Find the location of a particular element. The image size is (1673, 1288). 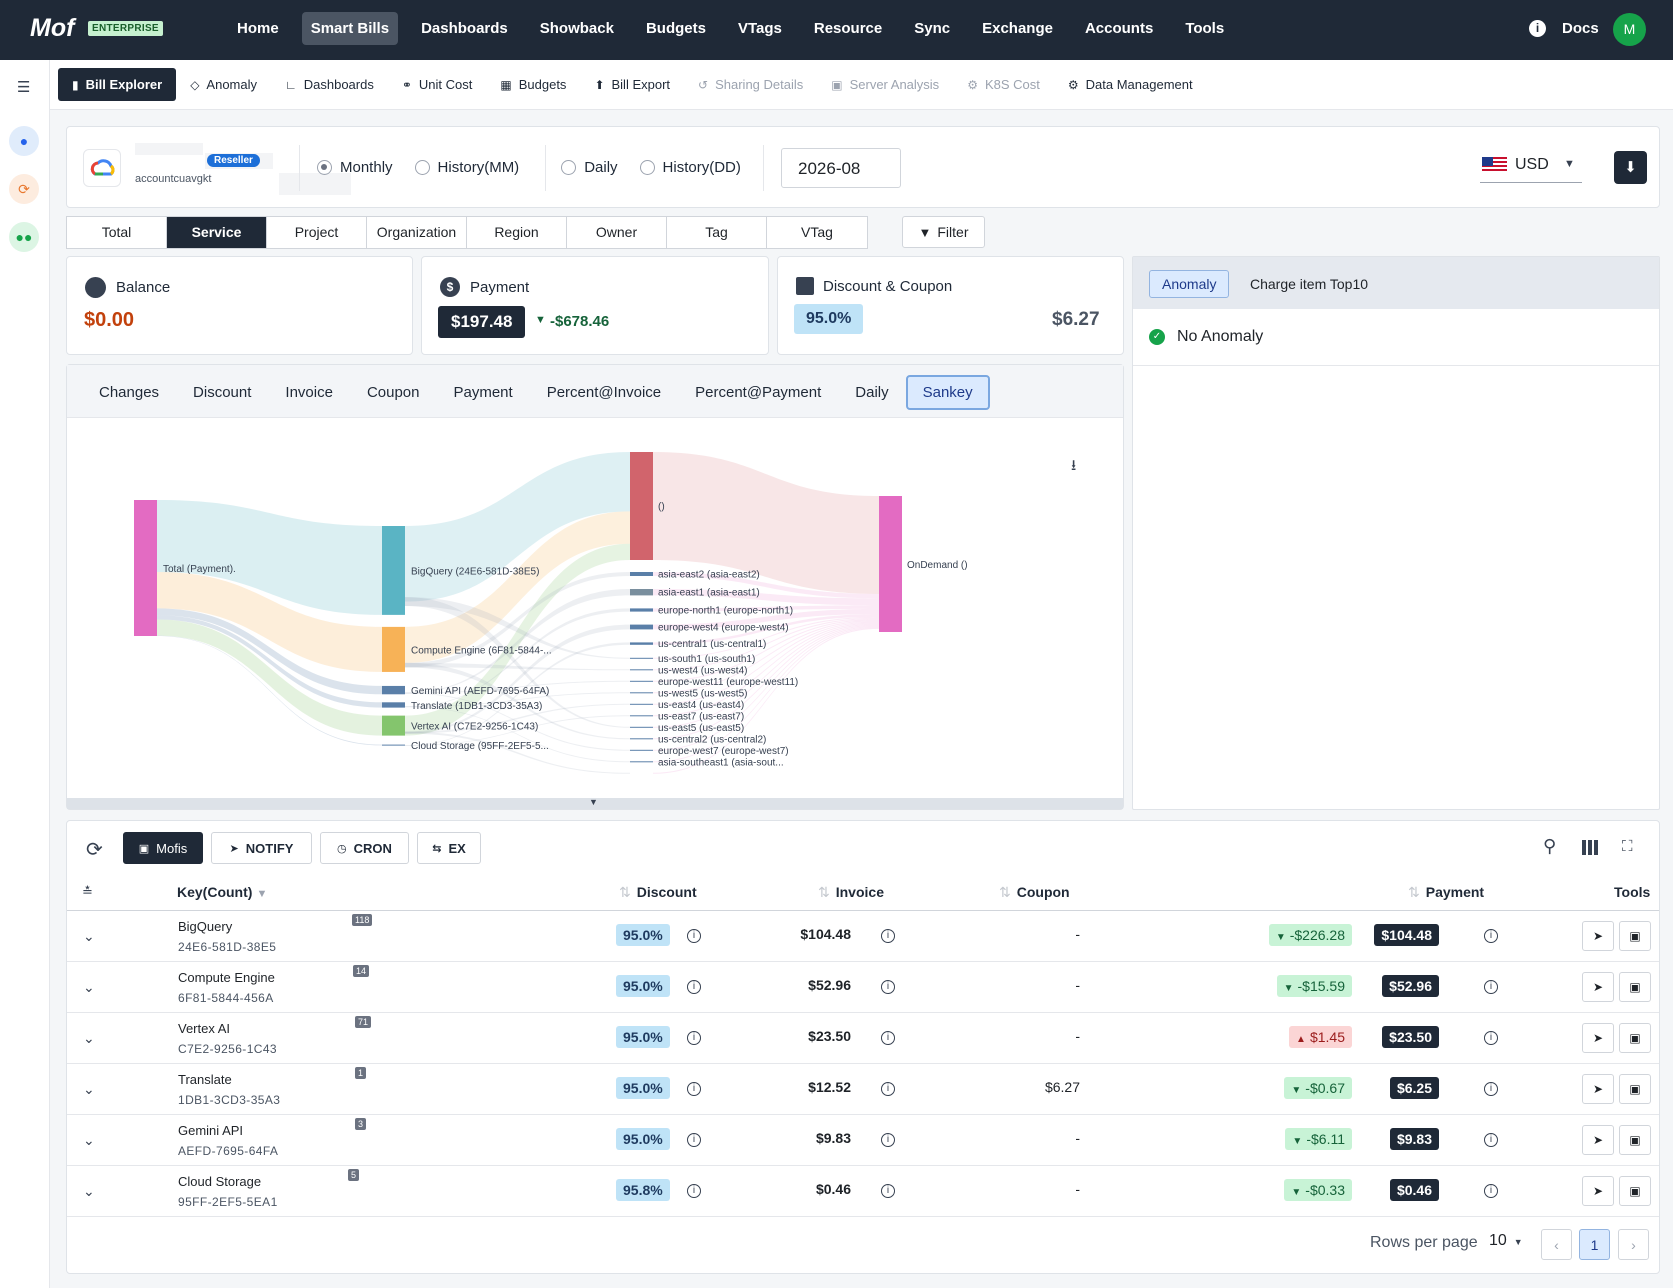

tab-anomaly: Anomaly is located at coordinates (1189, 284).